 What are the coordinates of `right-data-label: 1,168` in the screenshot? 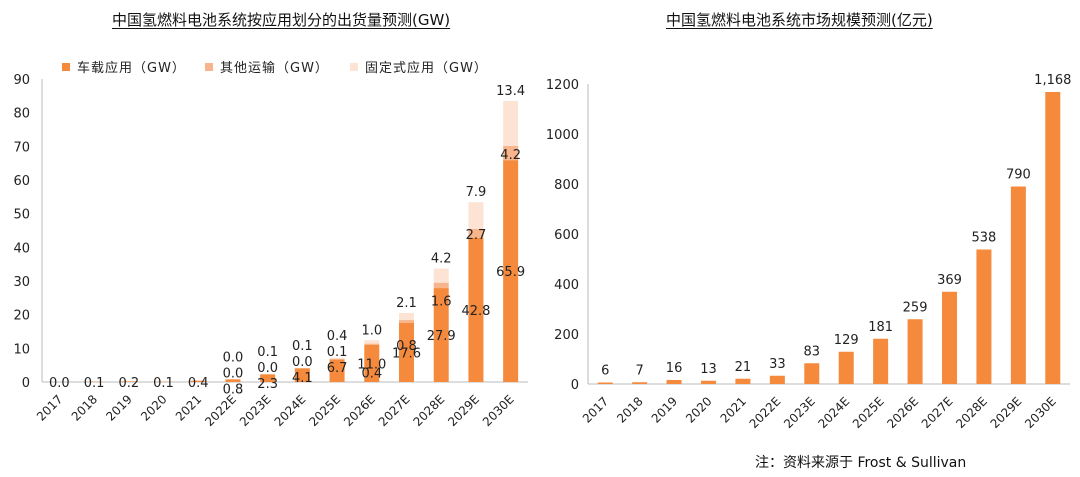 It's located at (1052, 80).